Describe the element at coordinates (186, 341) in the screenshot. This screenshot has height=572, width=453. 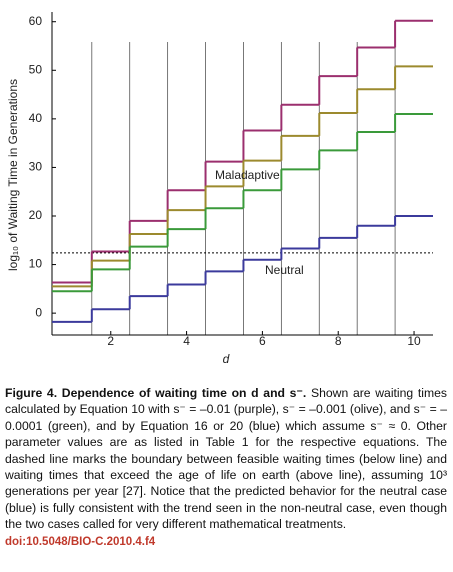
I see `x-tick-label: 4` at that location.